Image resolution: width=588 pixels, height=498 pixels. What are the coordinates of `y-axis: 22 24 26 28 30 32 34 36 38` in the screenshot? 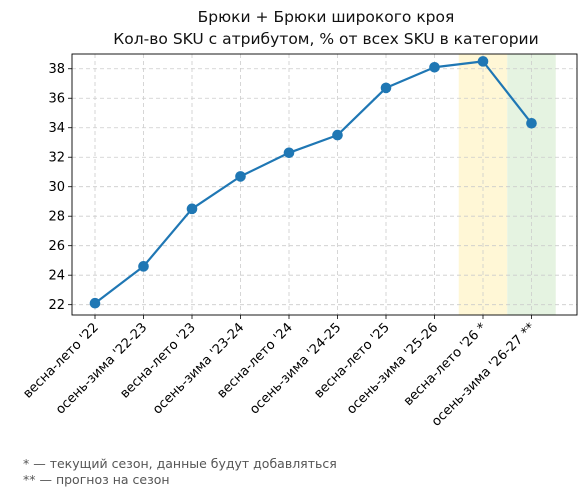 It's located at (60, 187).